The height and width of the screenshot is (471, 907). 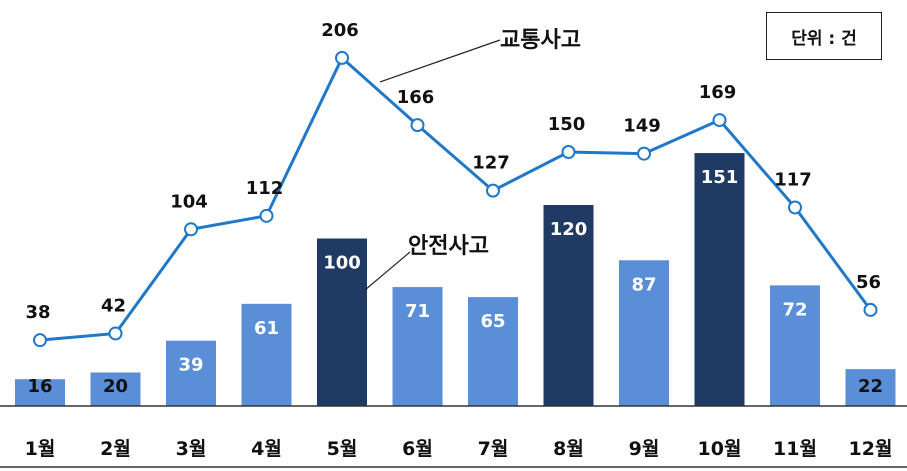 What do you see at coordinates (40, 449) in the screenshot?
I see `x-tick-label-1: 1월` at bounding box center [40, 449].